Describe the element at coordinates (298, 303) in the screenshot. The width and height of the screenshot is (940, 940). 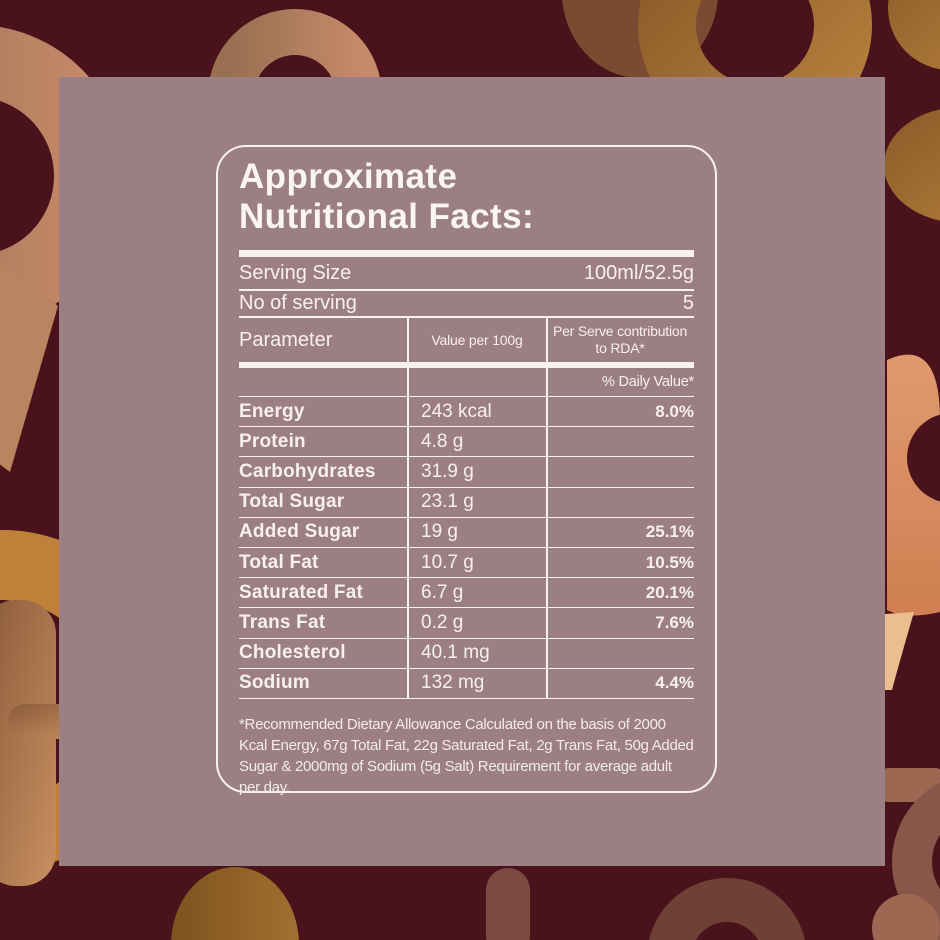
I see `servings-count-label: No of serving` at that location.